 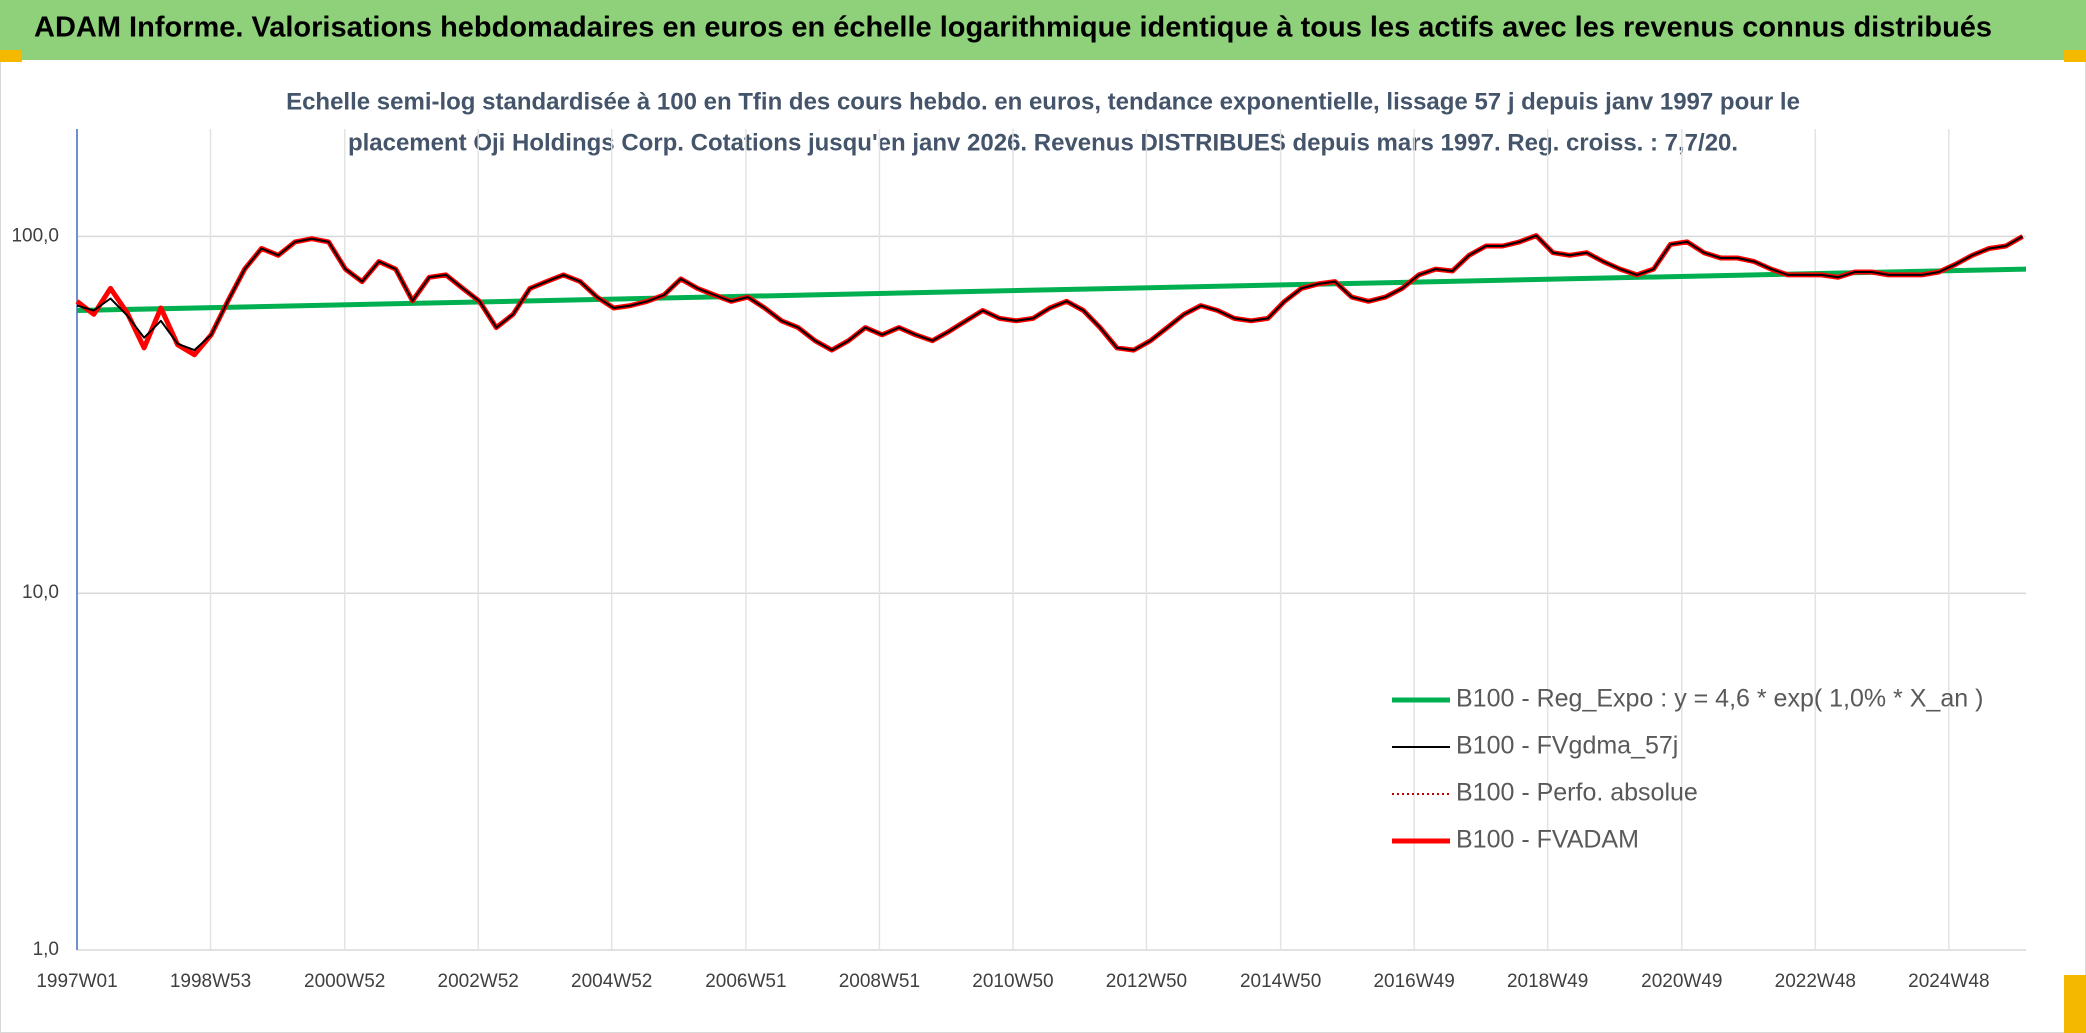 What do you see at coordinates (1012, 981) in the screenshot?
I see `x-tick-label: 2010W50` at bounding box center [1012, 981].